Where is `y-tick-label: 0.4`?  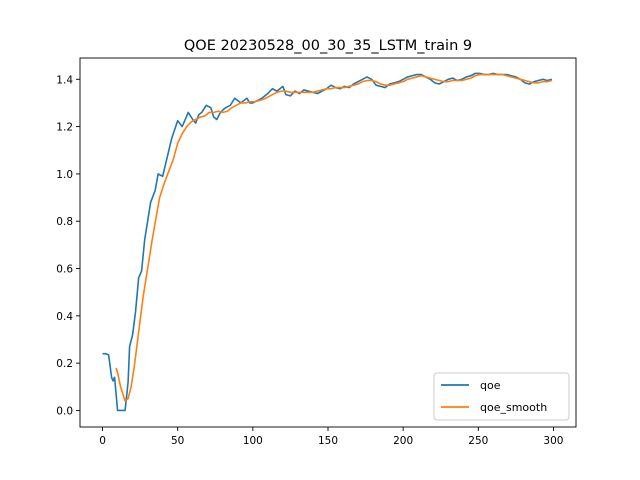
y-tick-label: 0.4 is located at coordinates (64, 317).